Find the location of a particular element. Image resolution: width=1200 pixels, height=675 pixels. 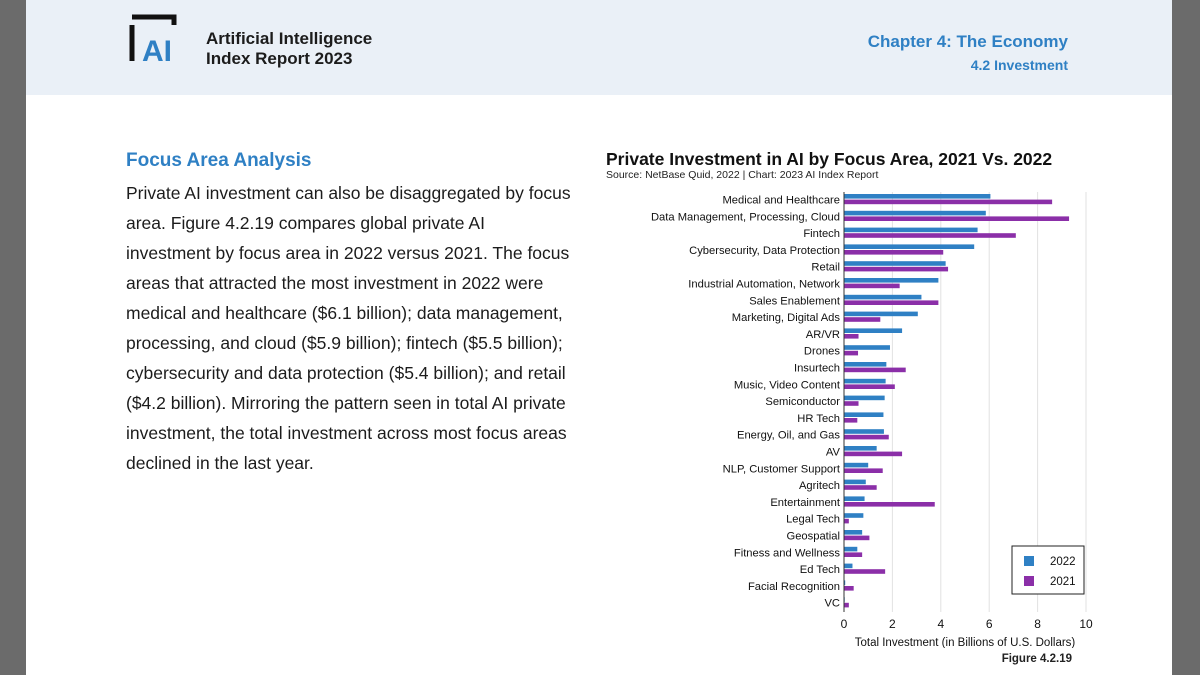

category-label: Legal Tech is located at coordinates (813, 520).